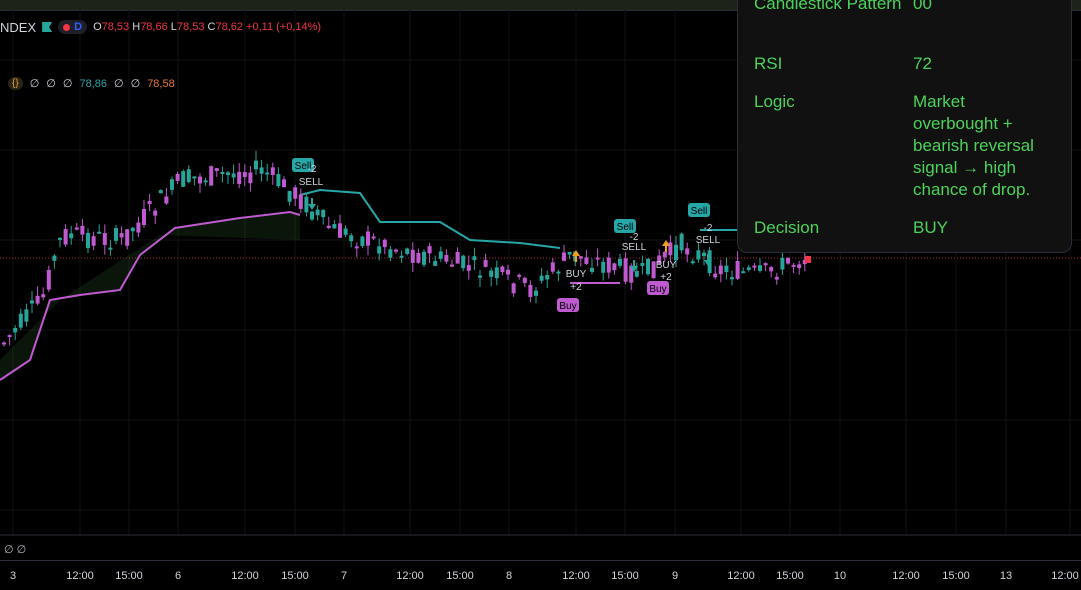 This screenshot has width=1081, height=590. What do you see at coordinates (930, 227) in the screenshot?
I see `panel-value: BUY` at bounding box center [930, 227].